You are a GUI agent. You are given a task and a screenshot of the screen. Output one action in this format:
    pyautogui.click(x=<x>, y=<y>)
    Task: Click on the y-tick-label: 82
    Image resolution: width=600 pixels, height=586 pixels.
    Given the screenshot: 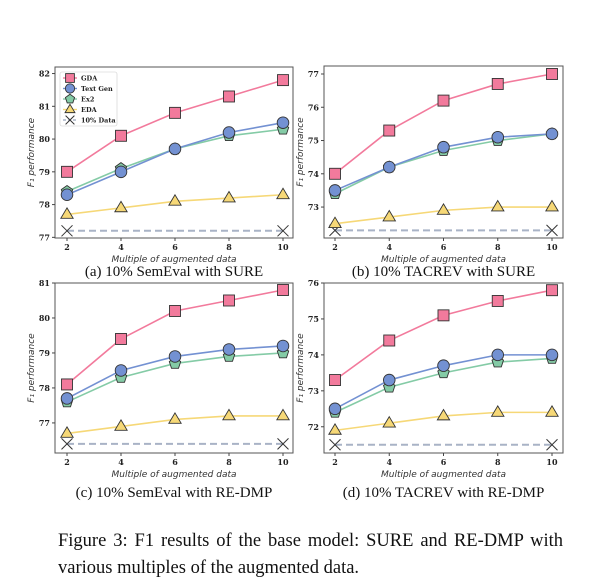 What is the action you would take?
    pyautogui.click(x=44, y=74)
    